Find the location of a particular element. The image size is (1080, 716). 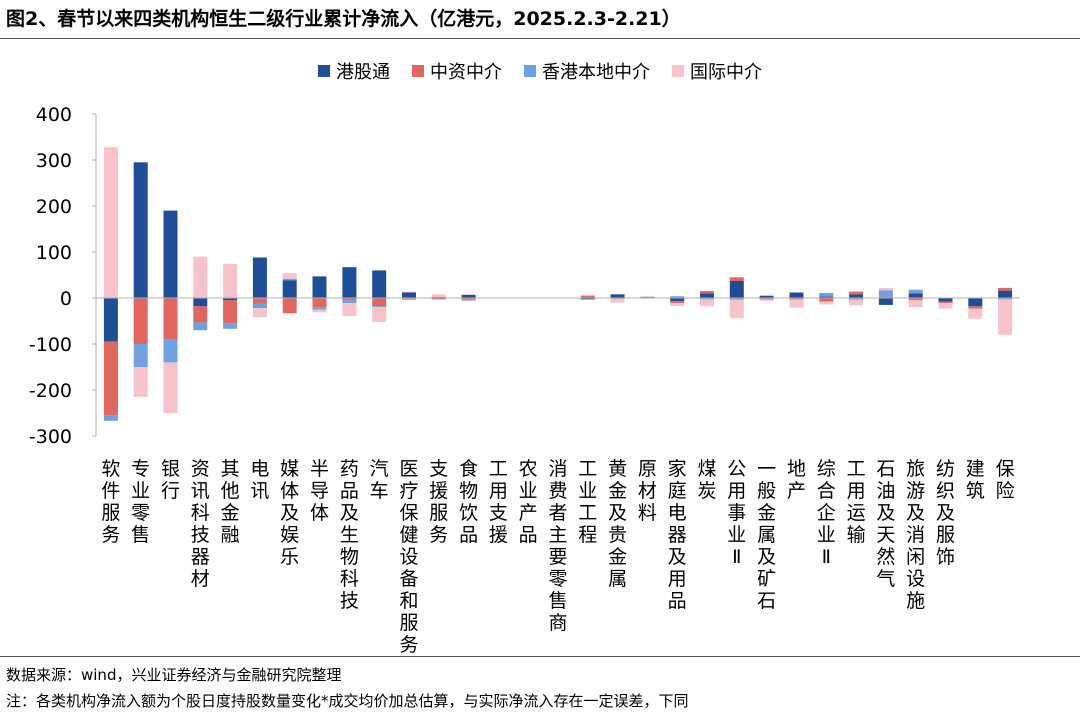

x-tick-label: 银行 is located at coordinates (170, 480).